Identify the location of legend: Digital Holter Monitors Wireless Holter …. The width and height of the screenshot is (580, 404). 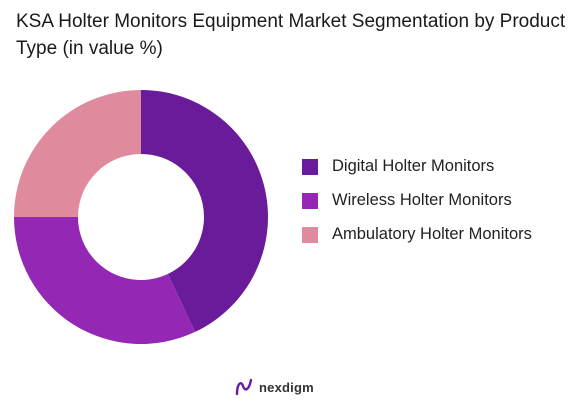
(437, 205).